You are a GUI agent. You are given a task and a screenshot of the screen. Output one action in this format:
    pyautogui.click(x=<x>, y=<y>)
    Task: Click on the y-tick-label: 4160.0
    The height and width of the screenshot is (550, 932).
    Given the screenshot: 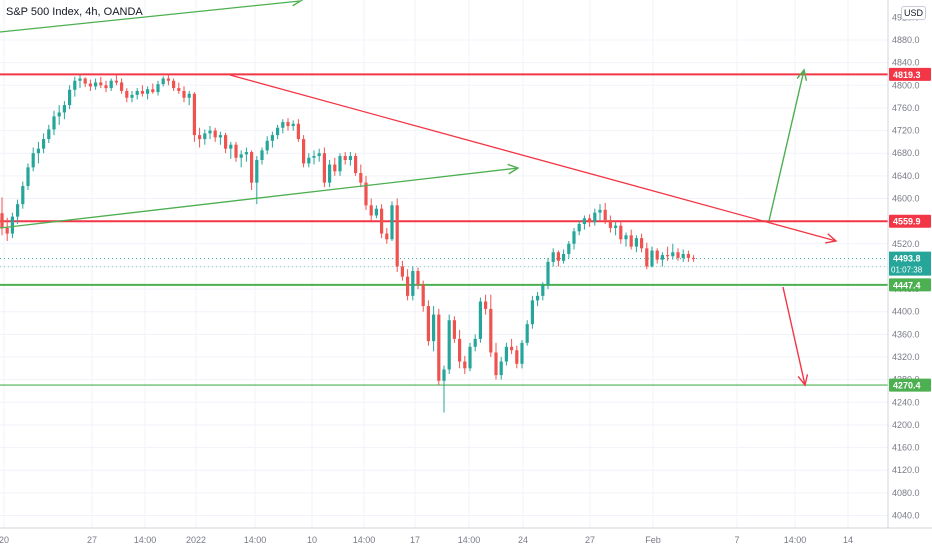 What is the action you would take?
    pyautogui.click(x=906, y=448)
    